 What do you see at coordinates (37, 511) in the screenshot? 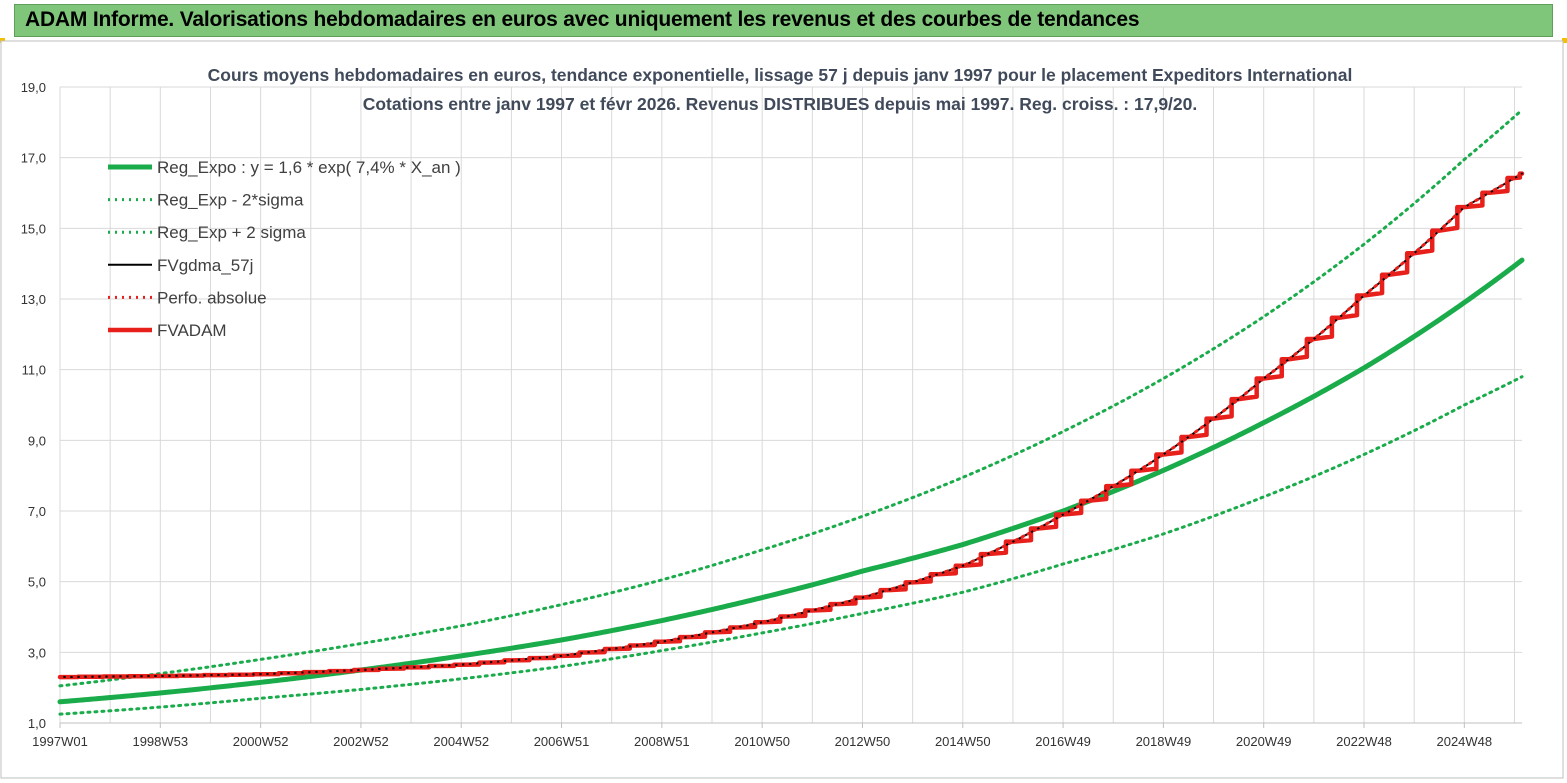
I see `y-tick-label: 7,0` at bounding box center [37, 511].